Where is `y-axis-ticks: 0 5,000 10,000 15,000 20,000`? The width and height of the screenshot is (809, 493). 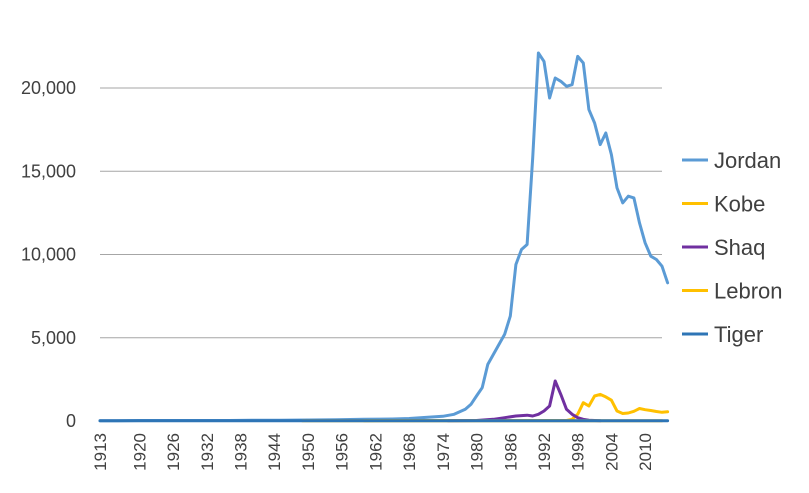
y-axis-ticks: 0 5,000 10,000 15,000 20,000 is located at coordinates (48, 254).